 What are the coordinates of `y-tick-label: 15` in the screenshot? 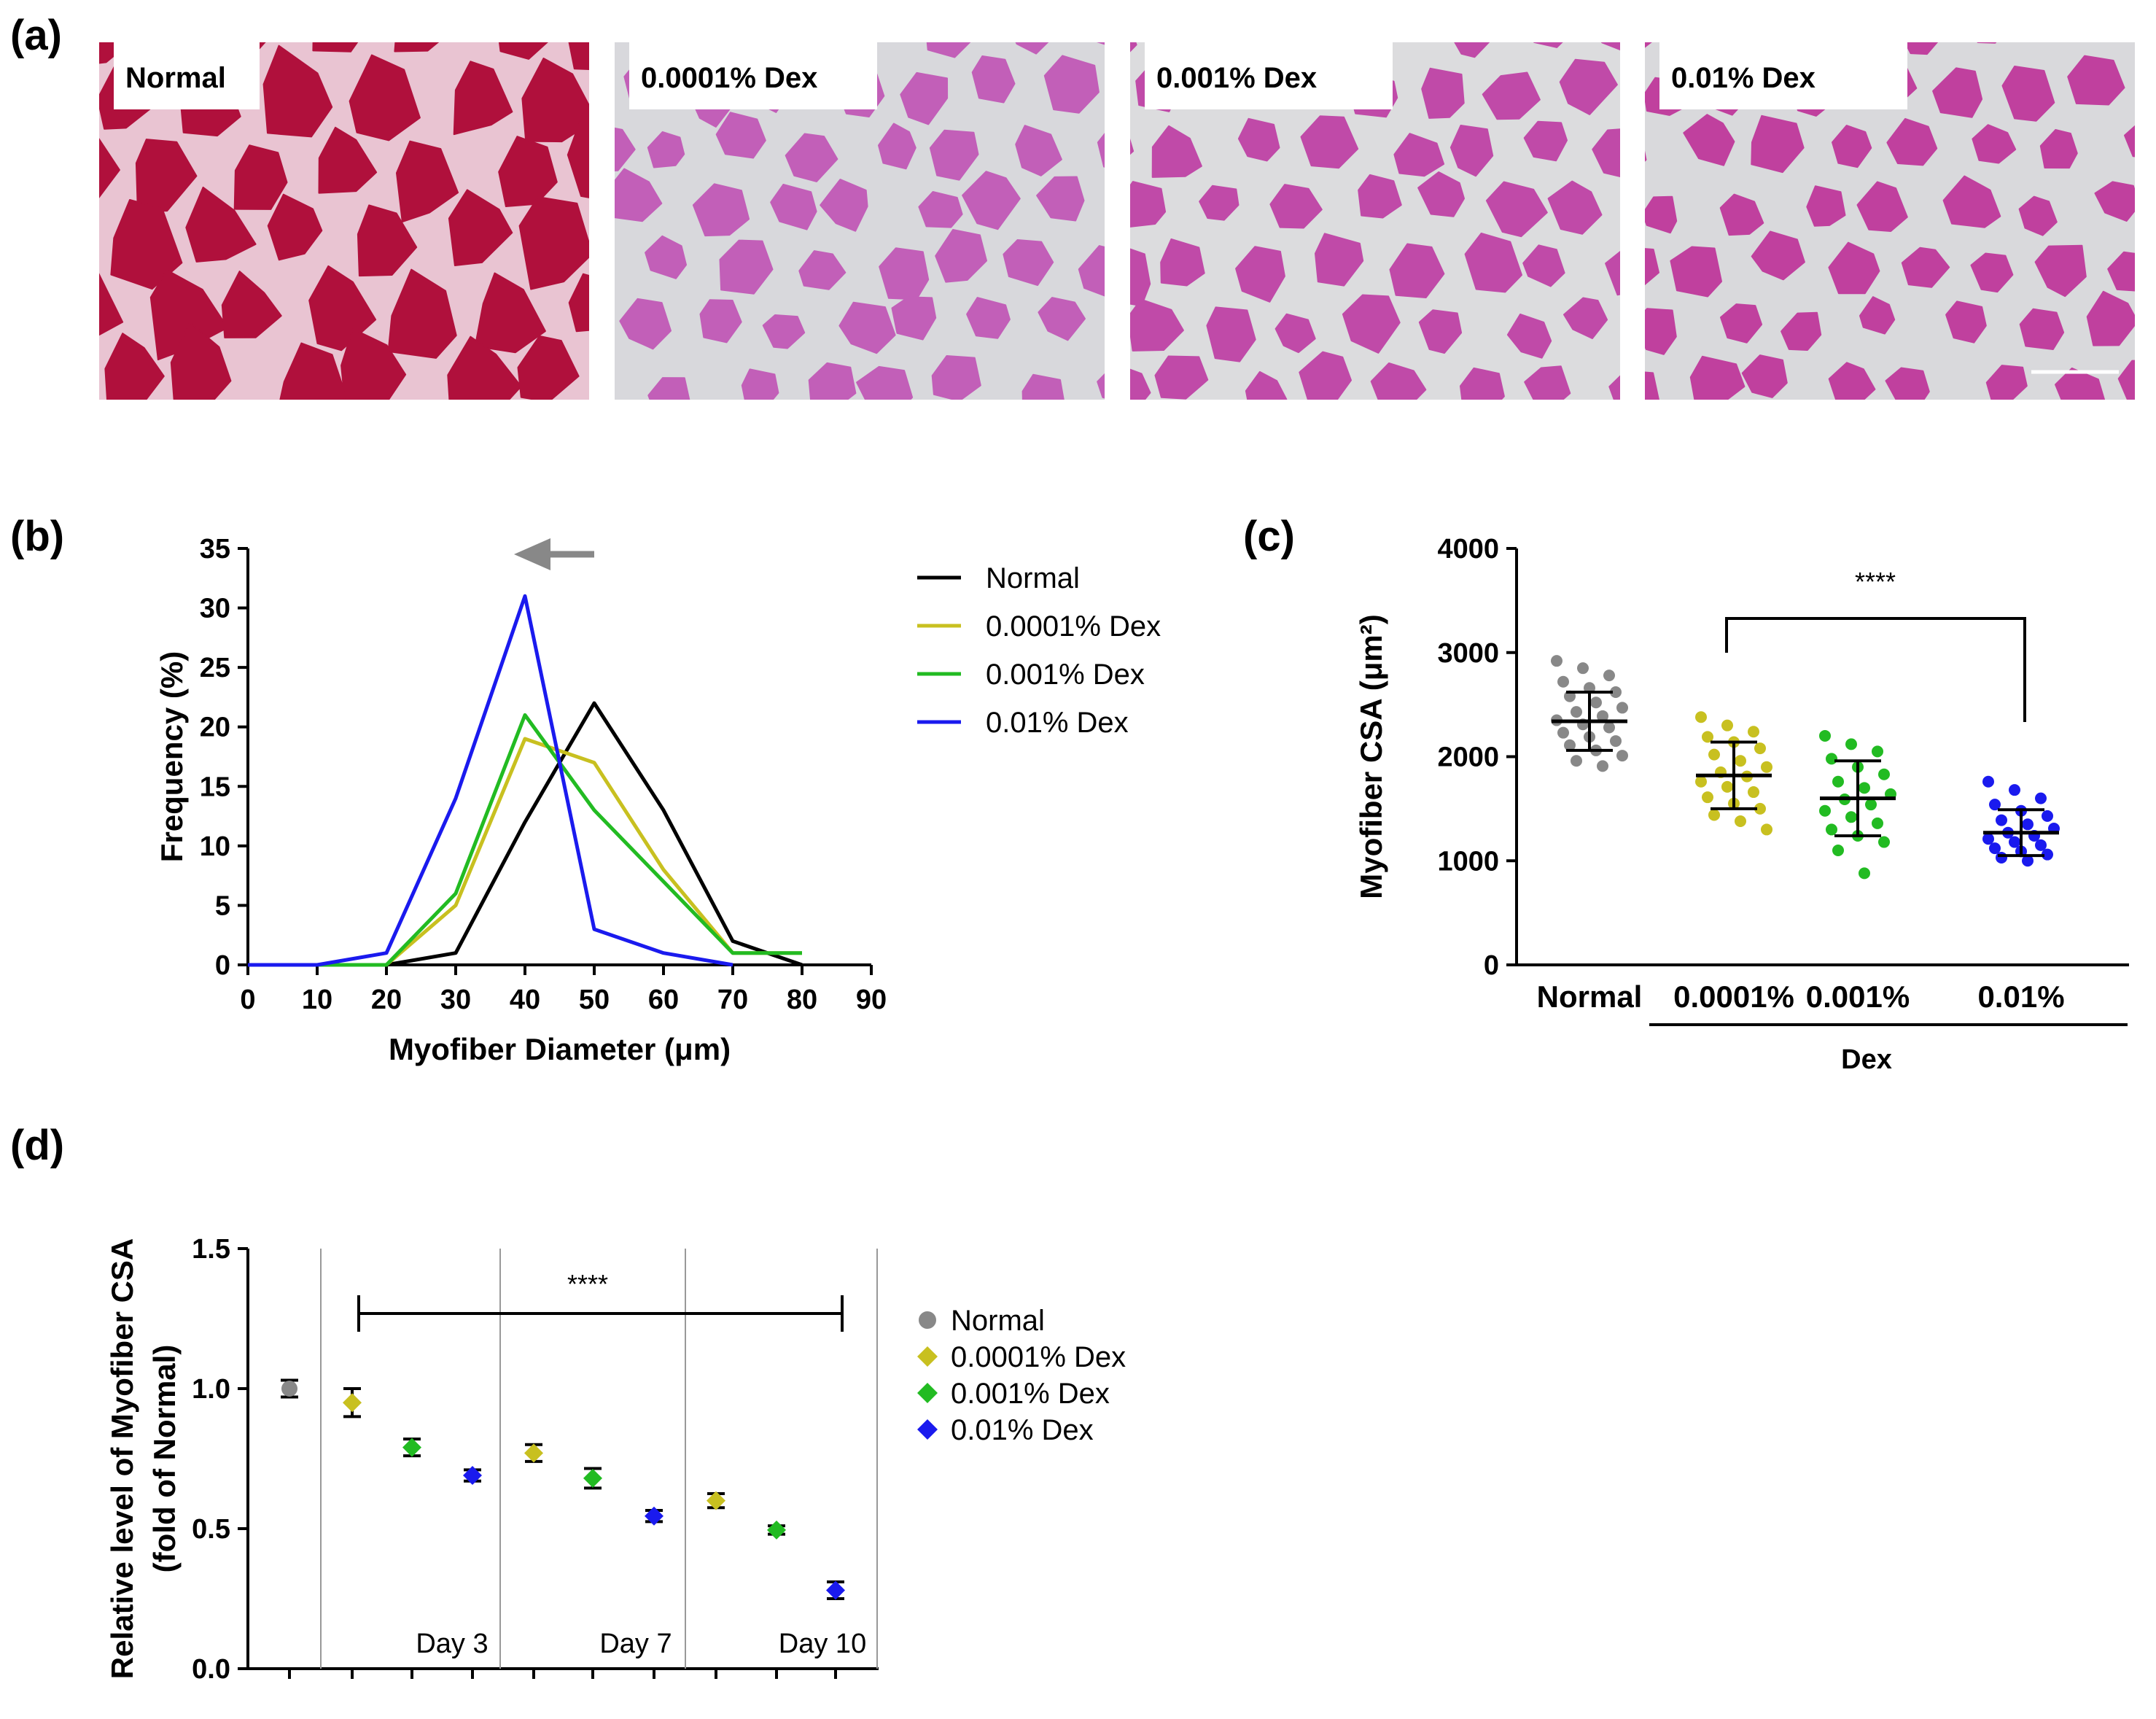 It's located at (215, 787).